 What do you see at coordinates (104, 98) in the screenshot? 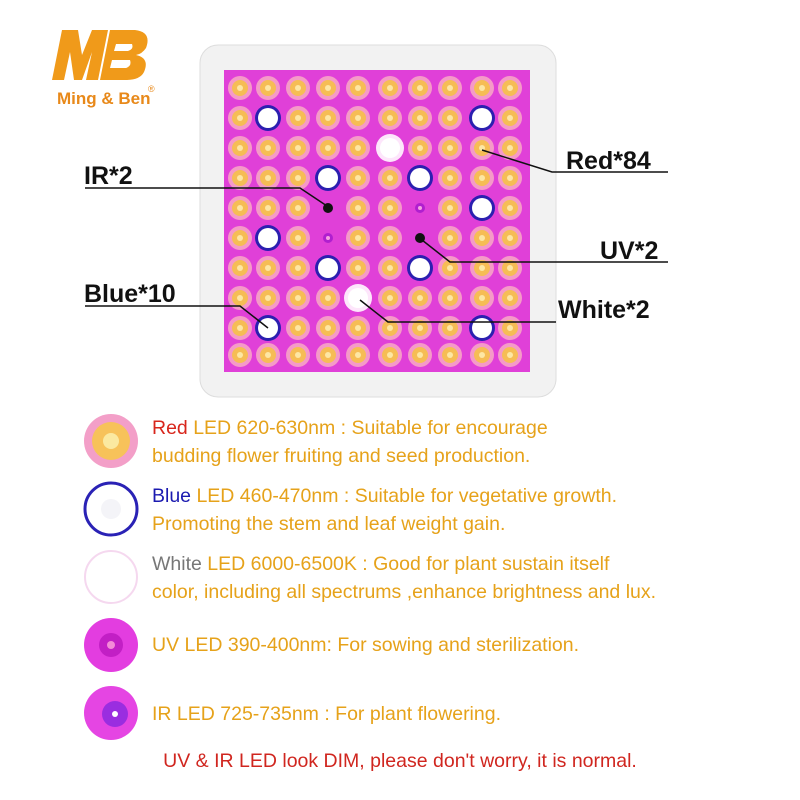
I see `brand-name: Ming & Ben` at bounding box center [104, 98].